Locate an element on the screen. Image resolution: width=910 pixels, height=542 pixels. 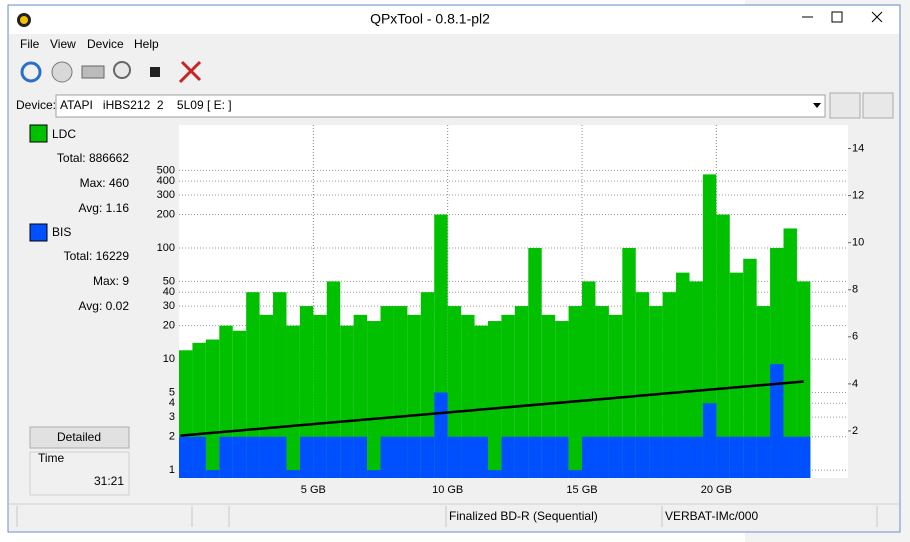
detailed-button is located at coordinates (79, 437).